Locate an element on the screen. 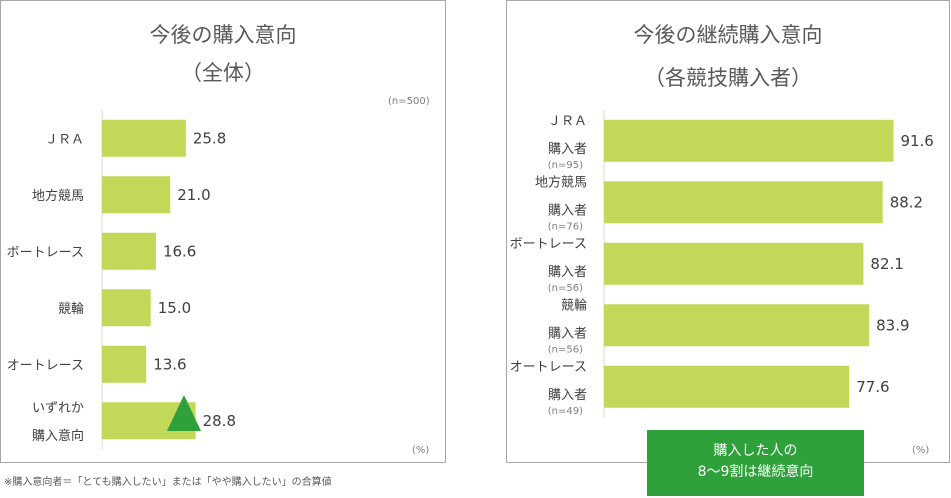 The width and height of the screenshot is (951, 498). data-label: 28.8 is located at coordinates (219, 421).